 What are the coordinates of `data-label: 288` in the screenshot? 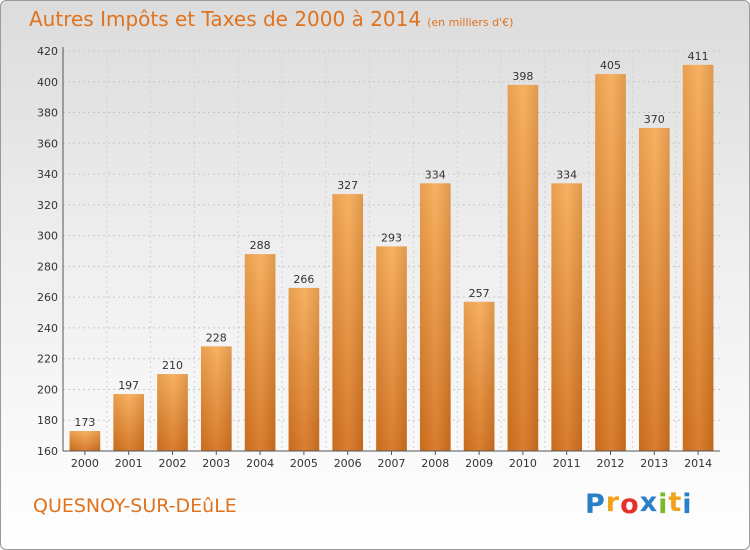 It's located at (260, 245).